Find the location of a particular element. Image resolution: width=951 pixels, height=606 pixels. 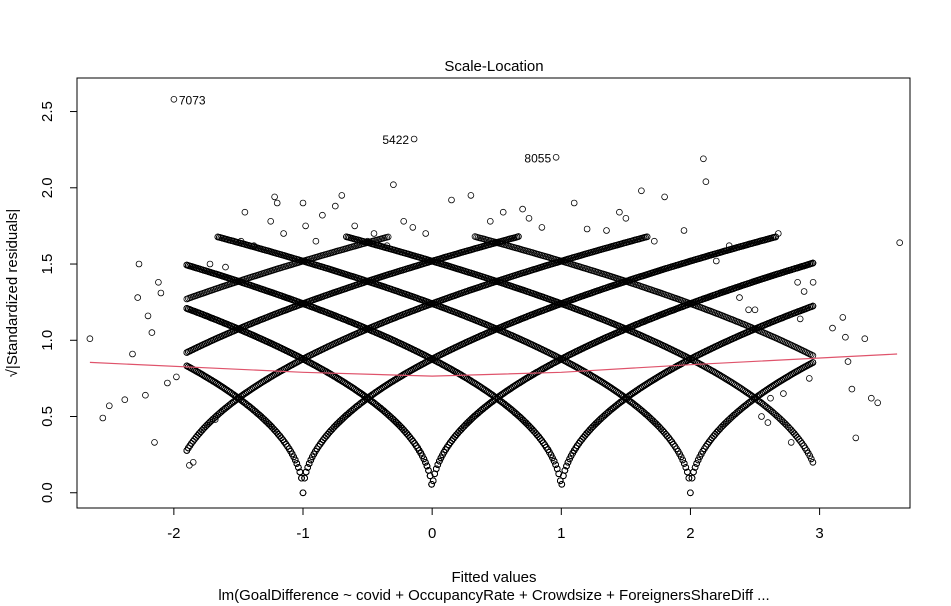

x-tick-label: -2 is located at coordinates (173, 533).